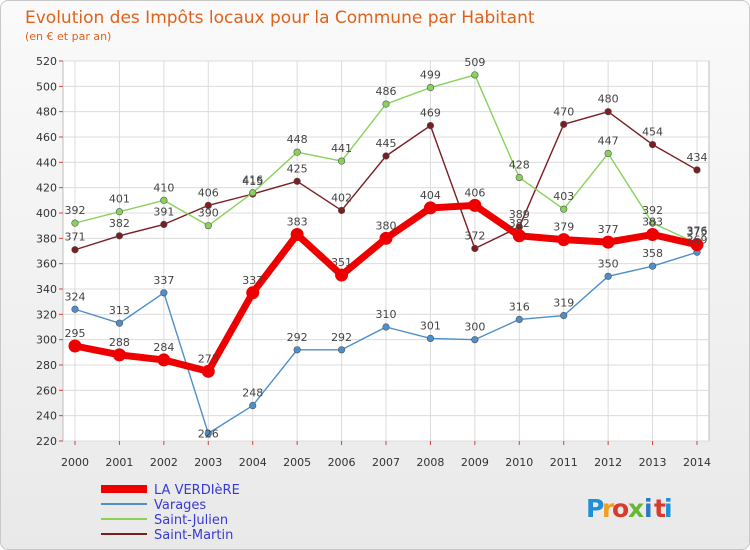 The height and width of the screenshot is (550, 750). Describe the element at coordinates (653, 462) in the screenshot. I see `x-tick-label: 2013` at that location.